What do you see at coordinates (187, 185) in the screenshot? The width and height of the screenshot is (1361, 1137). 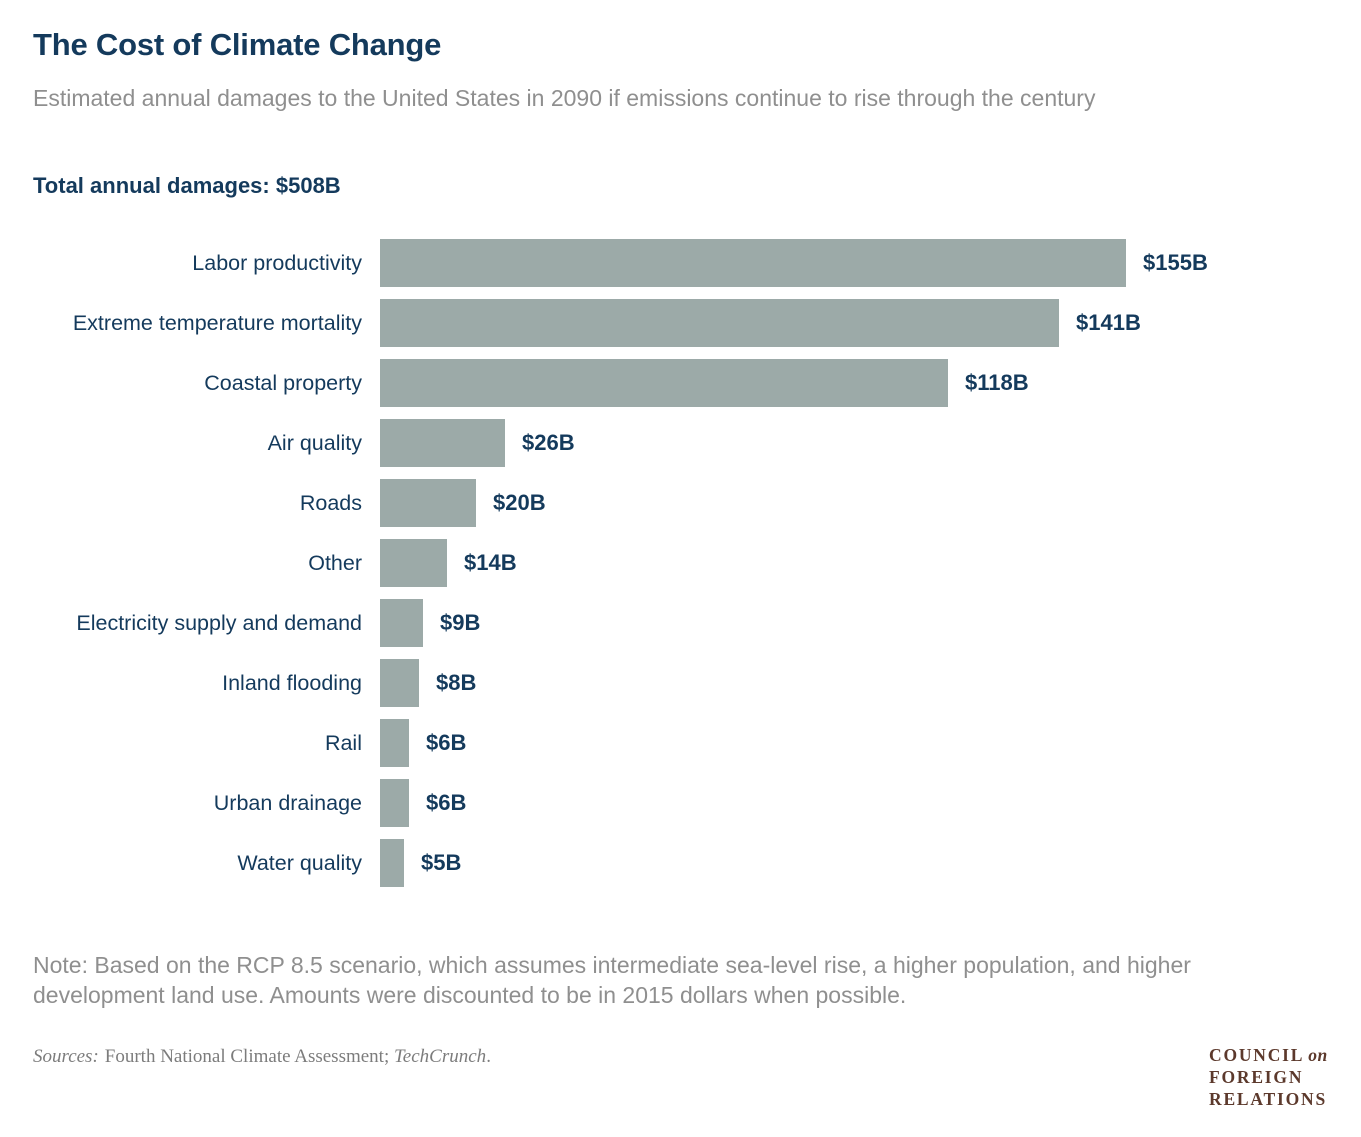 I see `total-annual-damages: Total annual damages: $508B` at bounding box center [187, 185].